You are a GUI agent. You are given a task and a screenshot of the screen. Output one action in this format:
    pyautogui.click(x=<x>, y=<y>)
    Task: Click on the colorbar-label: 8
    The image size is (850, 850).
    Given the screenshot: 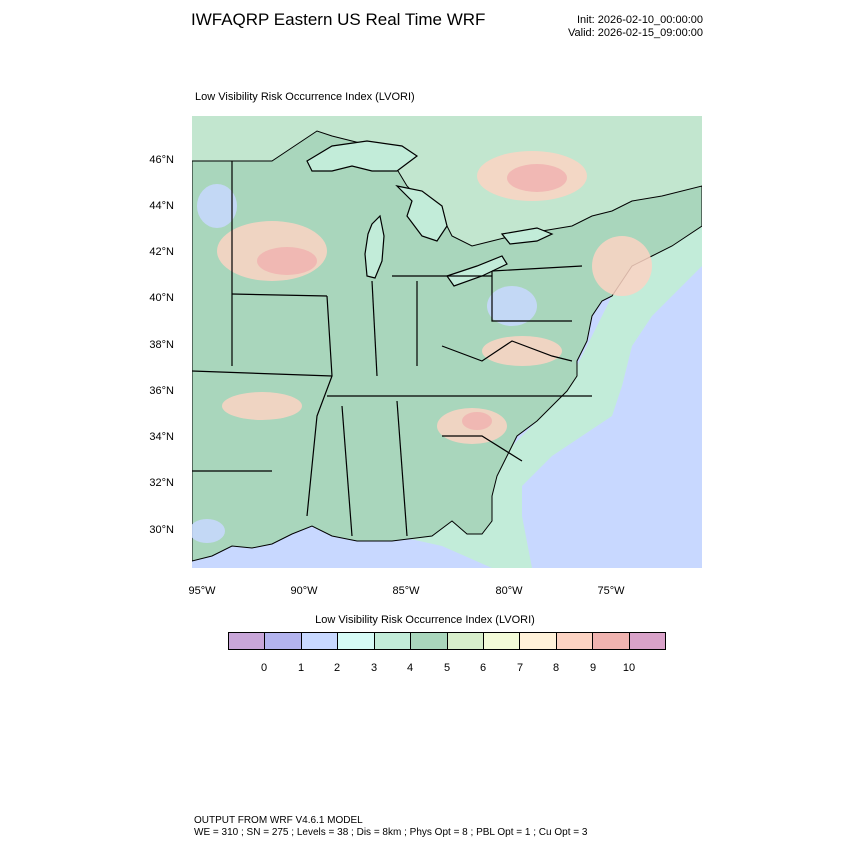 What is the action you would take?
    pyautogui.click(x=556, y=668)
    